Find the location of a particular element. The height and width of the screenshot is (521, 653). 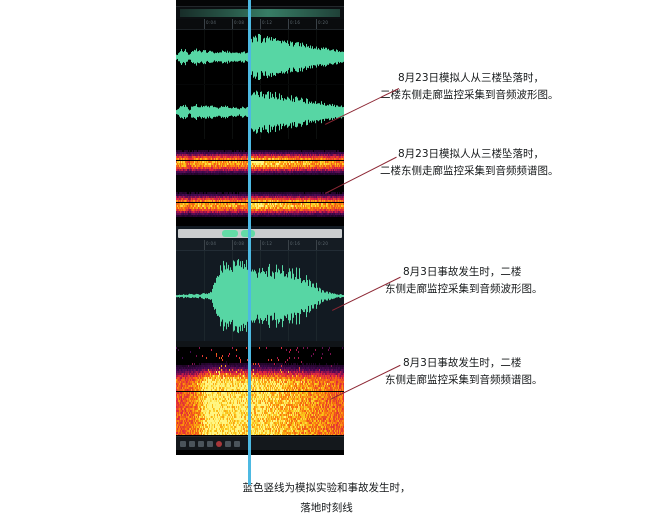

spectrogram-channel-right is located at coordinates (260, 202).